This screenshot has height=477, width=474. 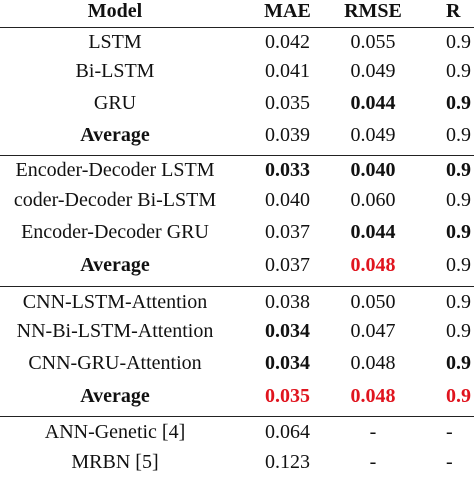 I want to click on metric-value: 0.039, so click(x=287, y=135).